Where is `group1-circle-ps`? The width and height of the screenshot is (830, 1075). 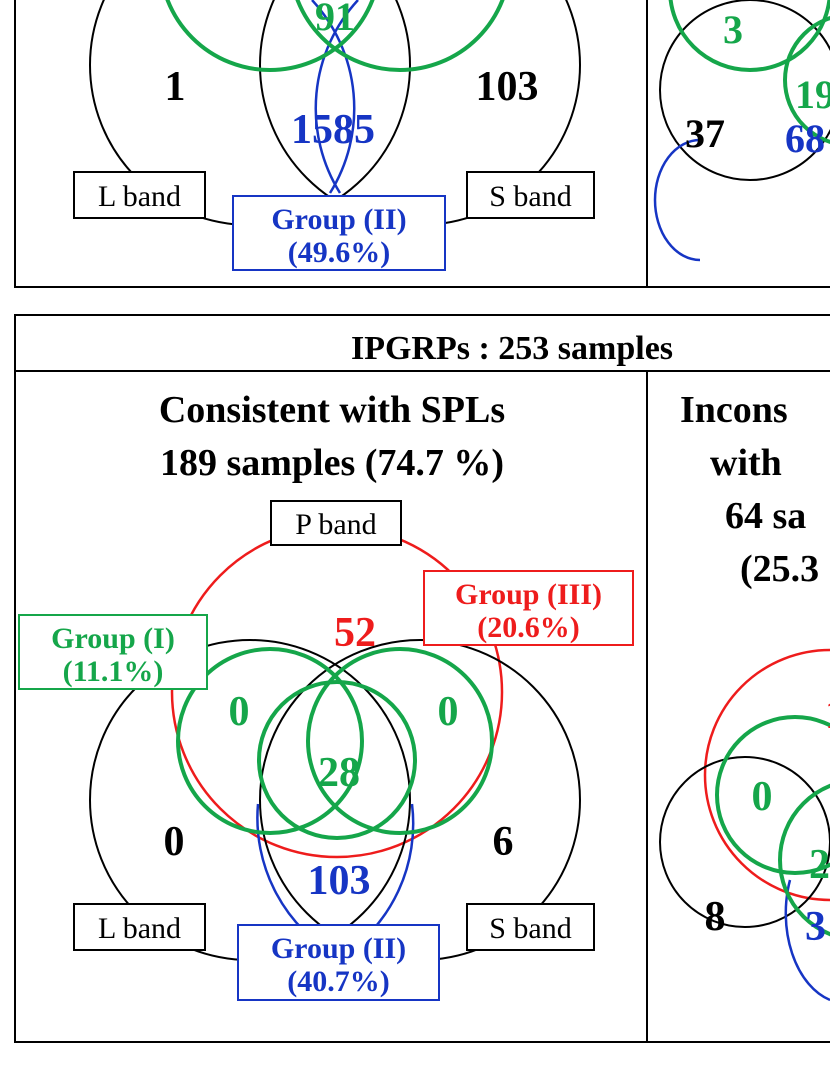
group1-circle-ps is located at coordinates (400, 741).